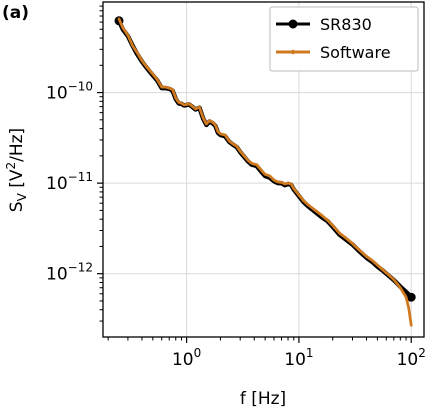  I want to click on x-axis: 10⁰ 10¹ 10², so click(266, 353).